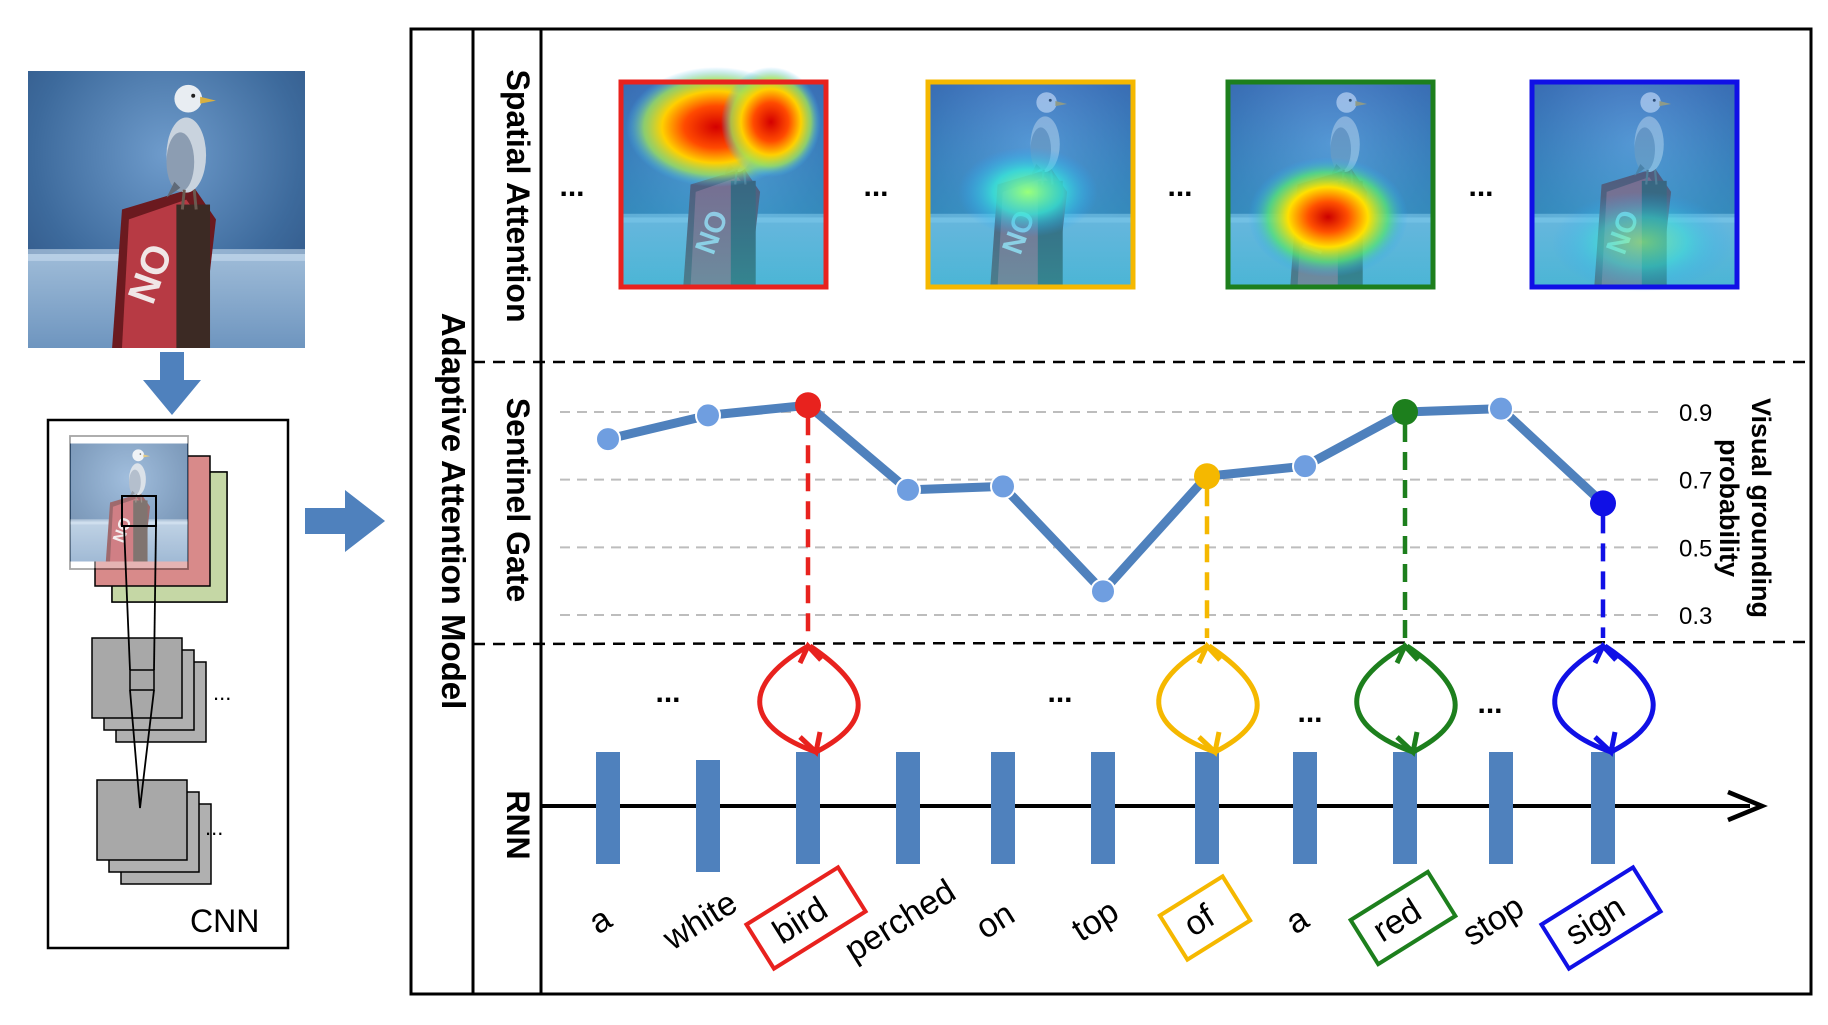 This screenshot has width=1828, height=1025. What do you see at coordinates (808, 405) in the screenshot?
I see `data-point-bird` at bounding box center [808, 405].